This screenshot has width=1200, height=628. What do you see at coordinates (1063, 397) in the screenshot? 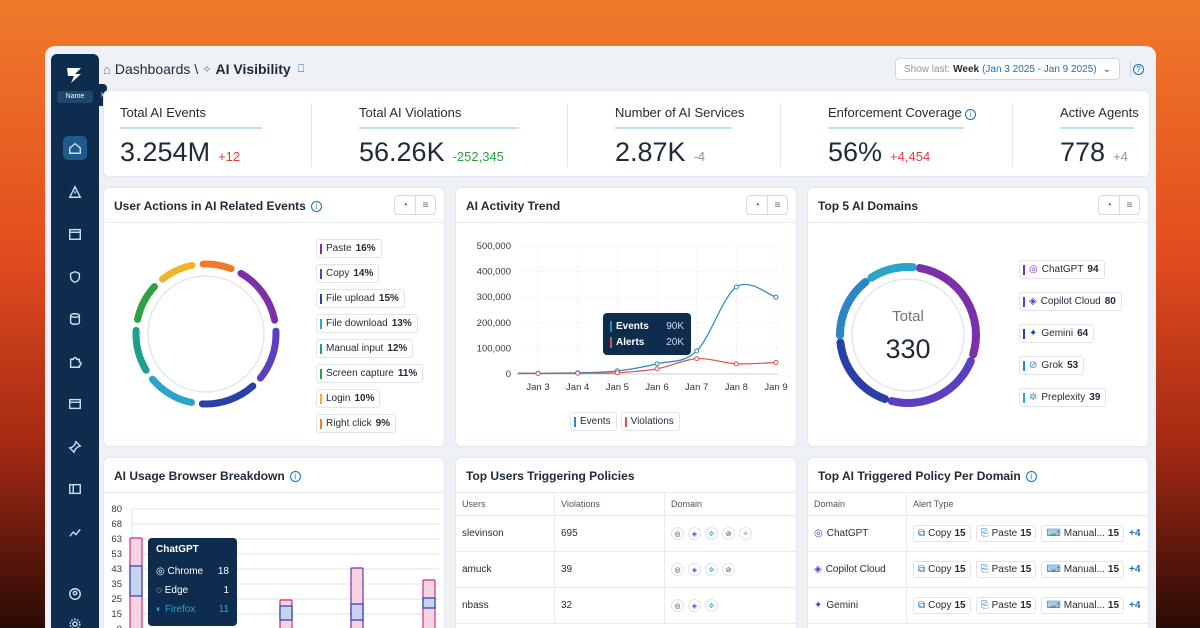
I see `legend-item: ✲ Preplexity 39` at bounding box center [1063, 397].